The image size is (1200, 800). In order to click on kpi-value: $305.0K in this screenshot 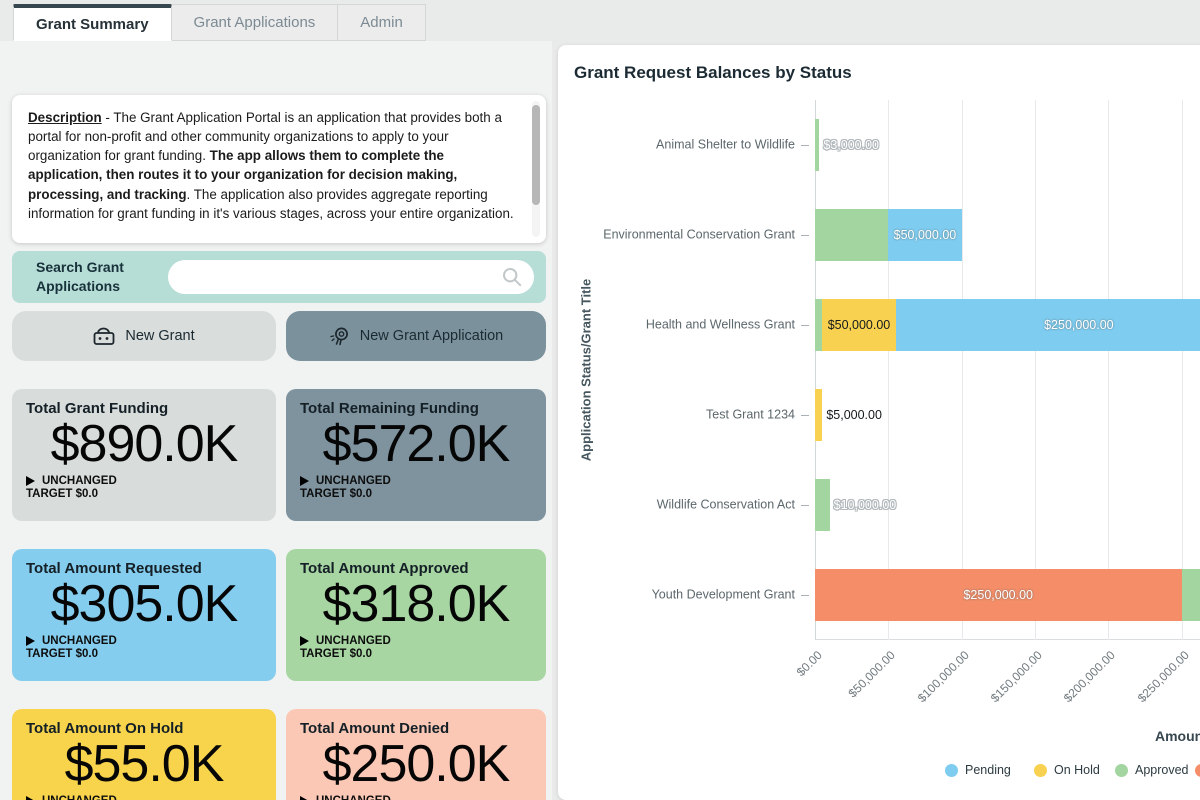, I will do `click(144, 604)`.